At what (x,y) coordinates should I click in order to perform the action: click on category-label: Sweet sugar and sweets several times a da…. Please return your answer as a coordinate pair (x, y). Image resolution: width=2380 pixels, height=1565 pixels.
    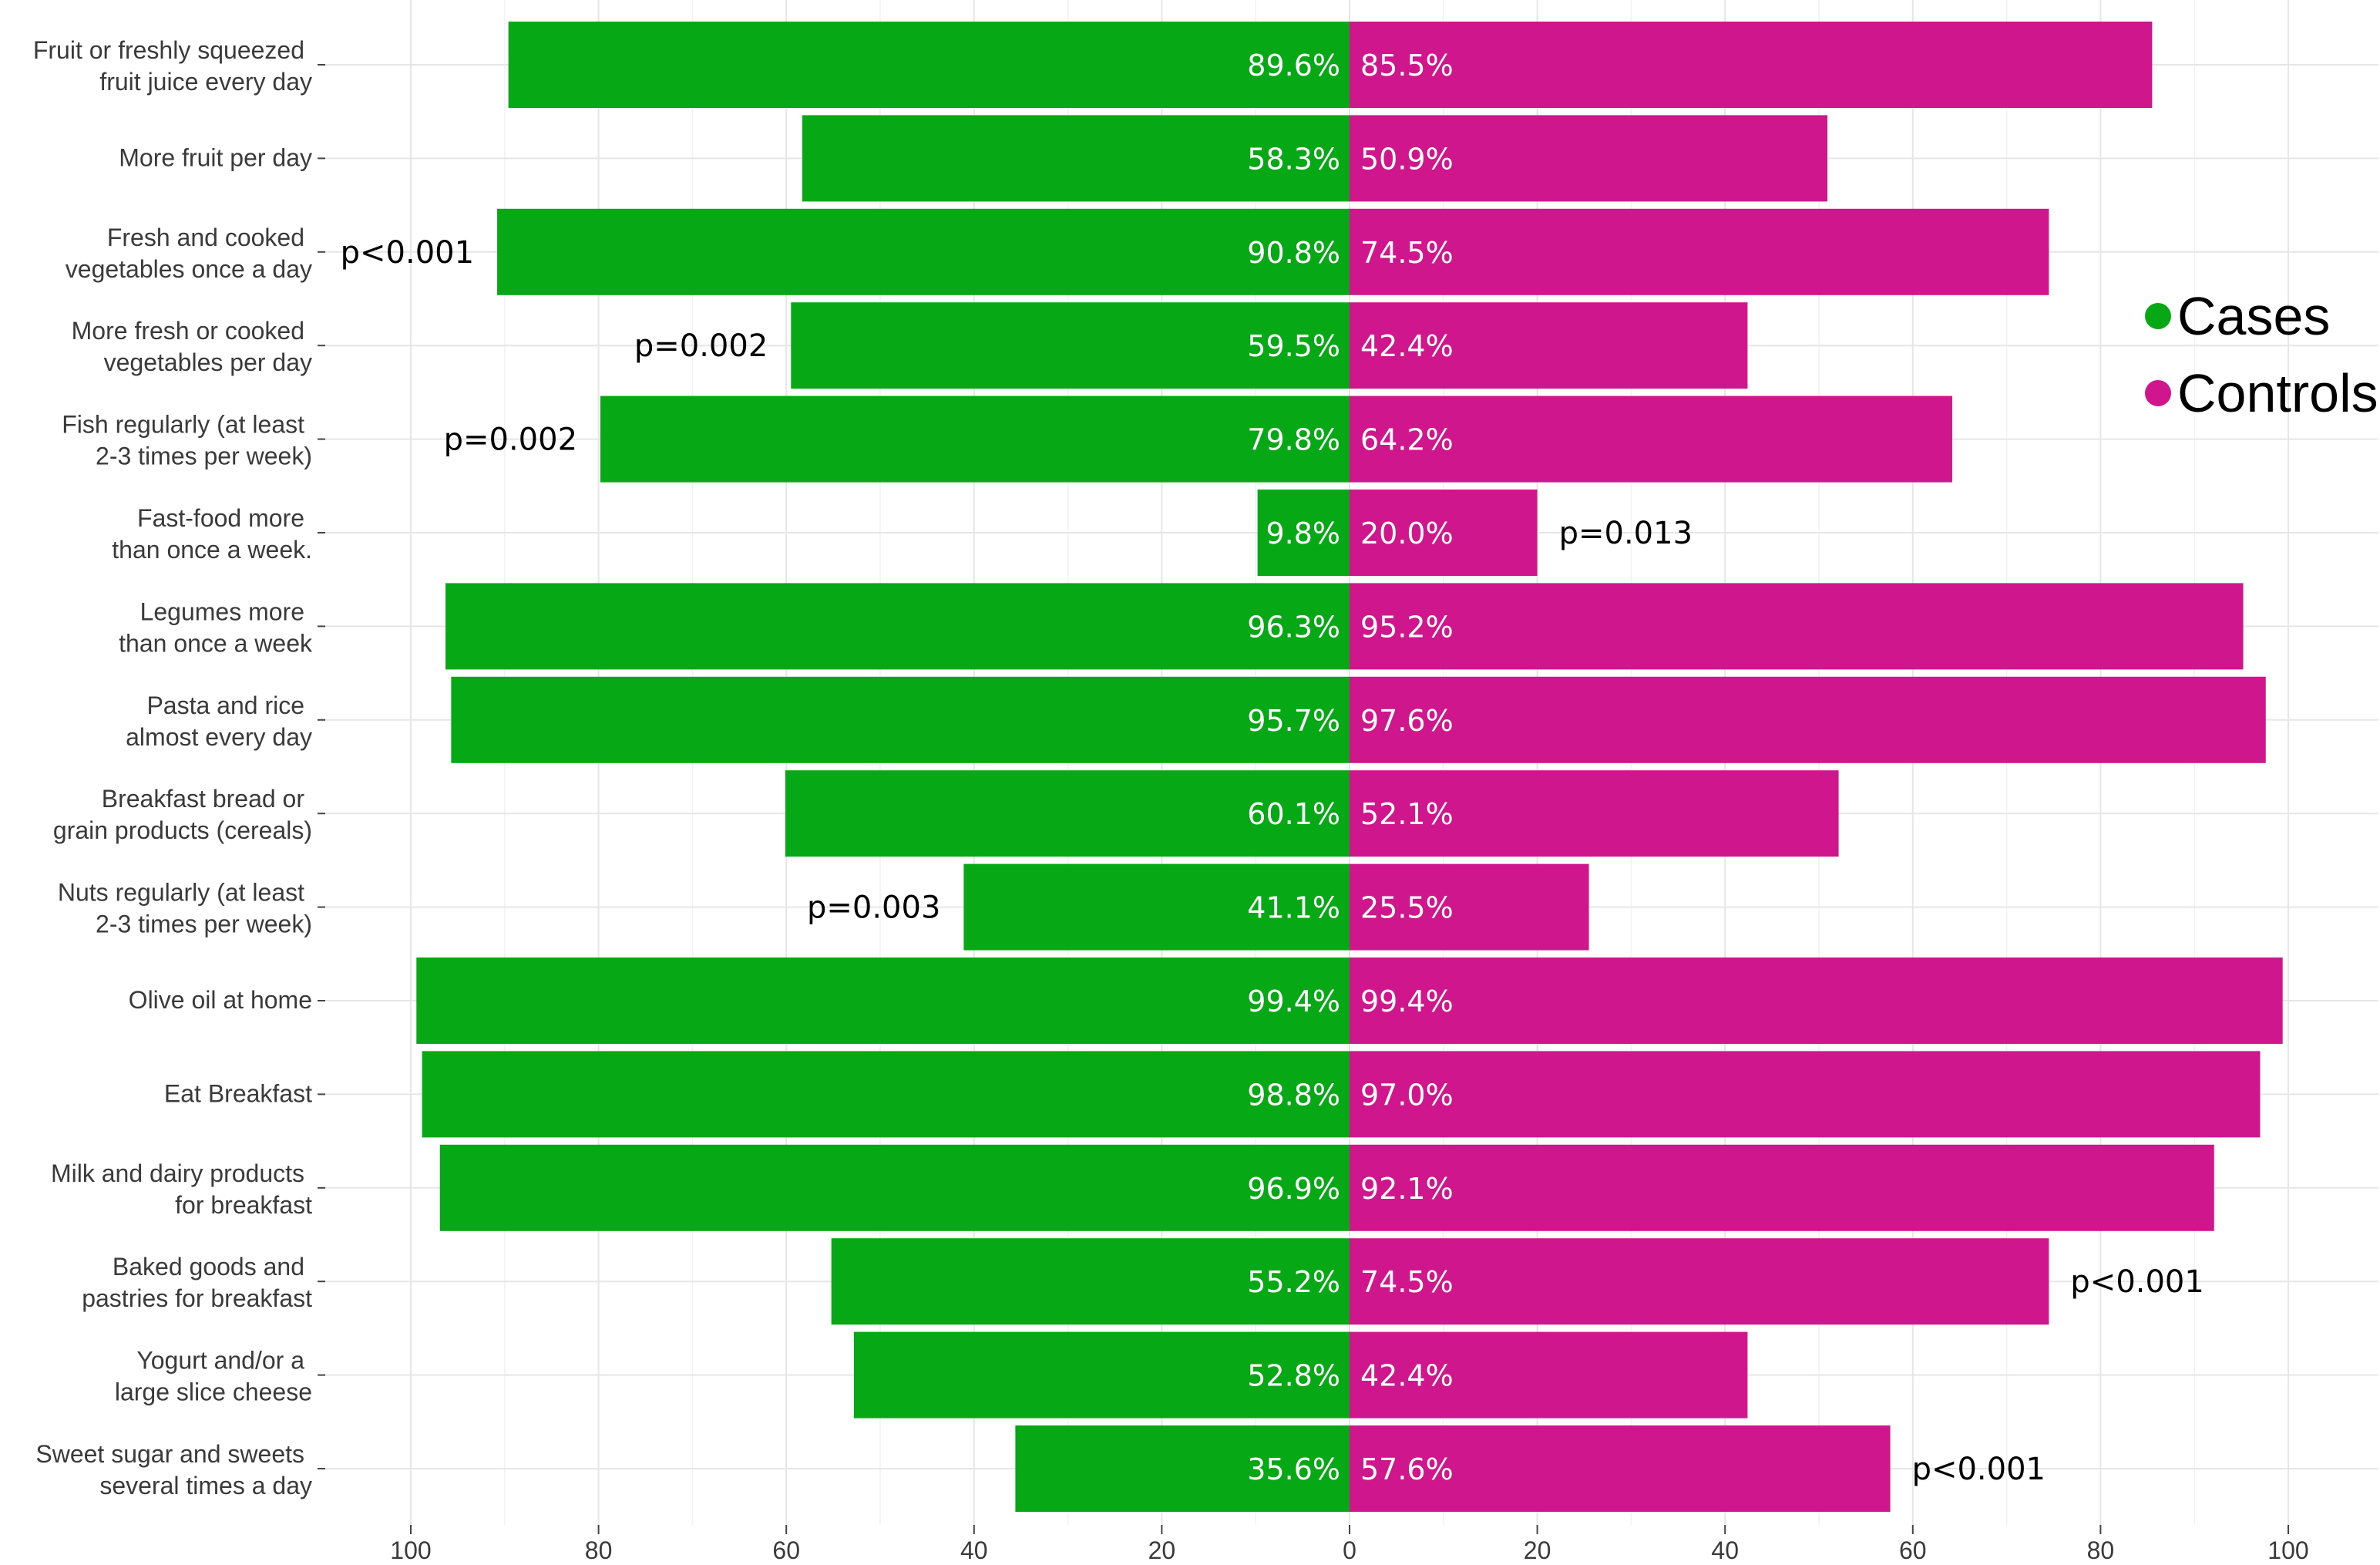
    Looking at the image, I should click on (173, 1469).